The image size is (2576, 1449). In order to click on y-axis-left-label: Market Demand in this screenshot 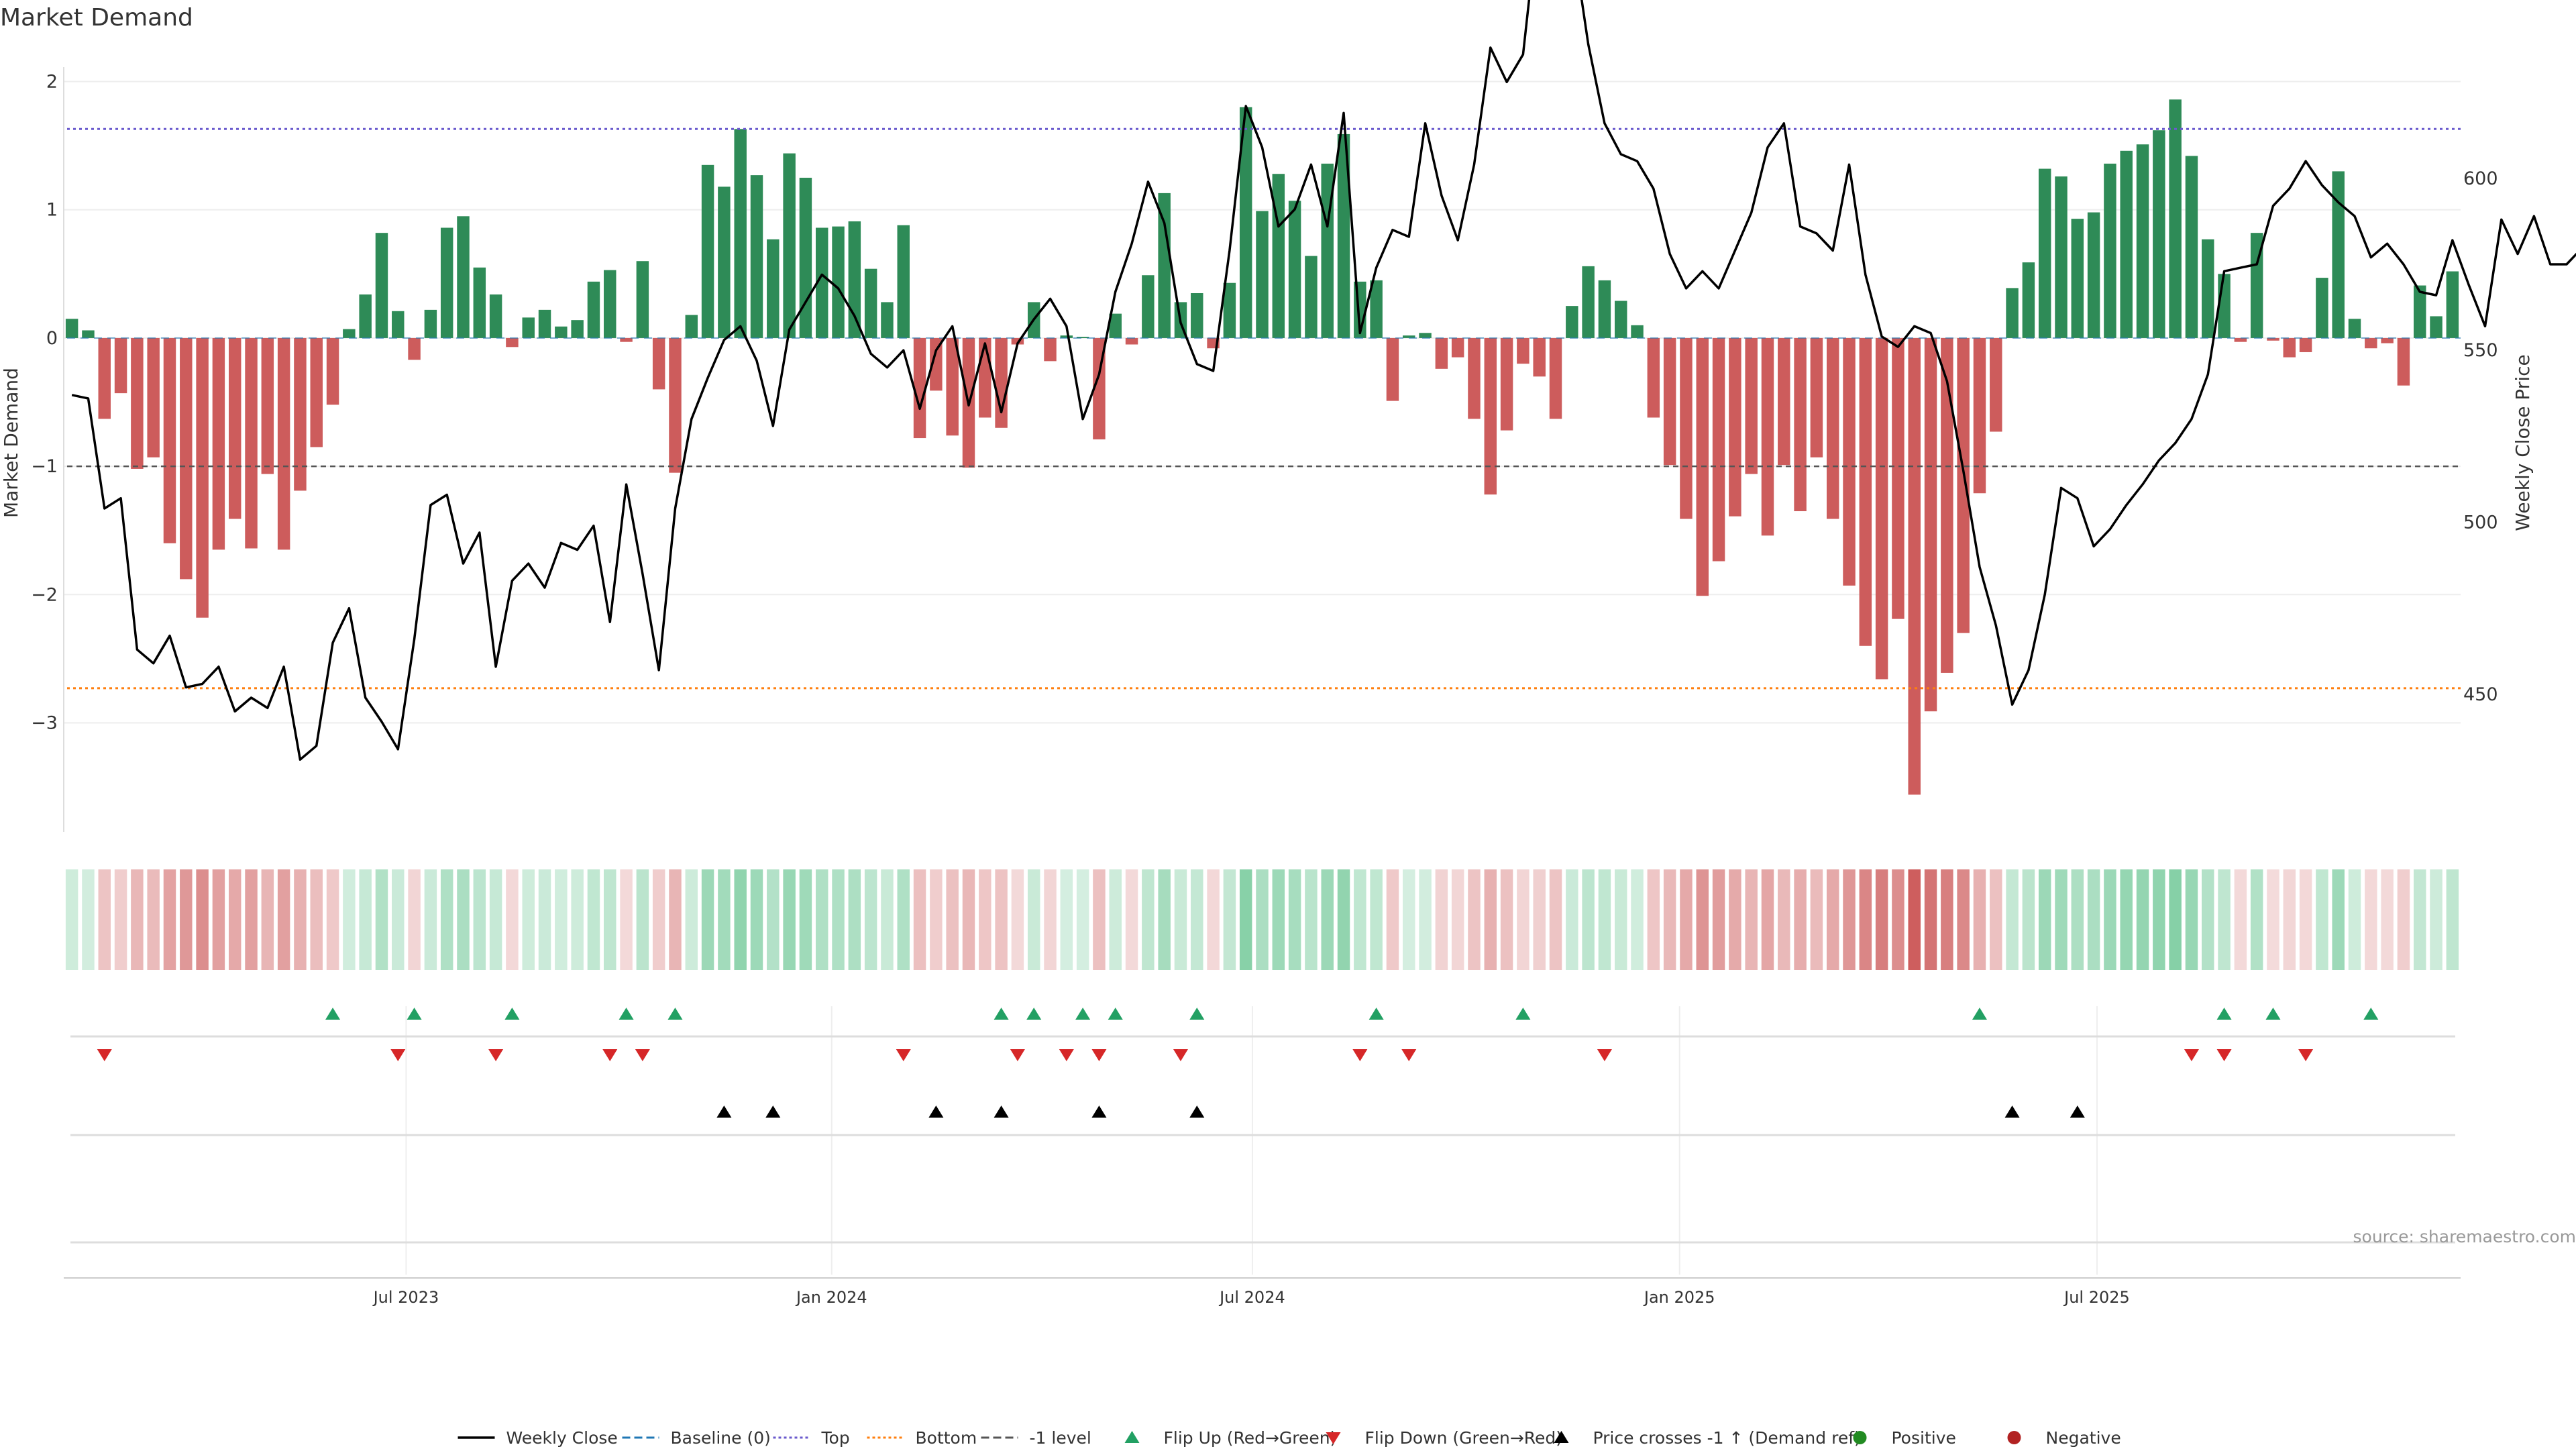, I will do `click(11, 443)`.